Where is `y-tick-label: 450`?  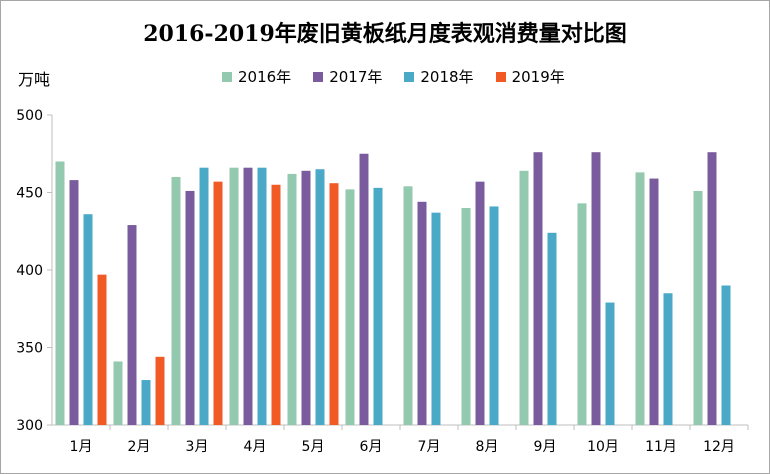
y-tick-label: 450 is located at coordinates (29, 194).